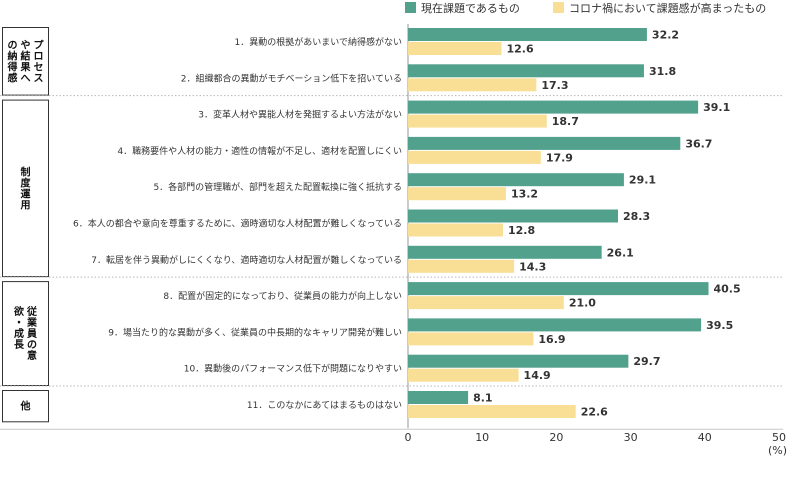  I want to click on category-label: 1．異動の根拠があいまいで納得感がない, so click(318, 42).